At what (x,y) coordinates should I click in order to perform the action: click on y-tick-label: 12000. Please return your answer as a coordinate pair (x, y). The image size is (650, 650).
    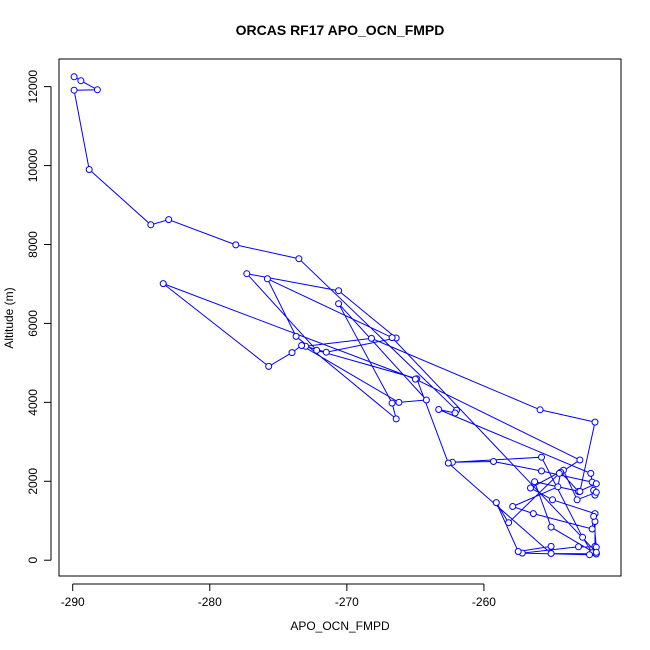
    Looking at the image, I should click on (33, 87).